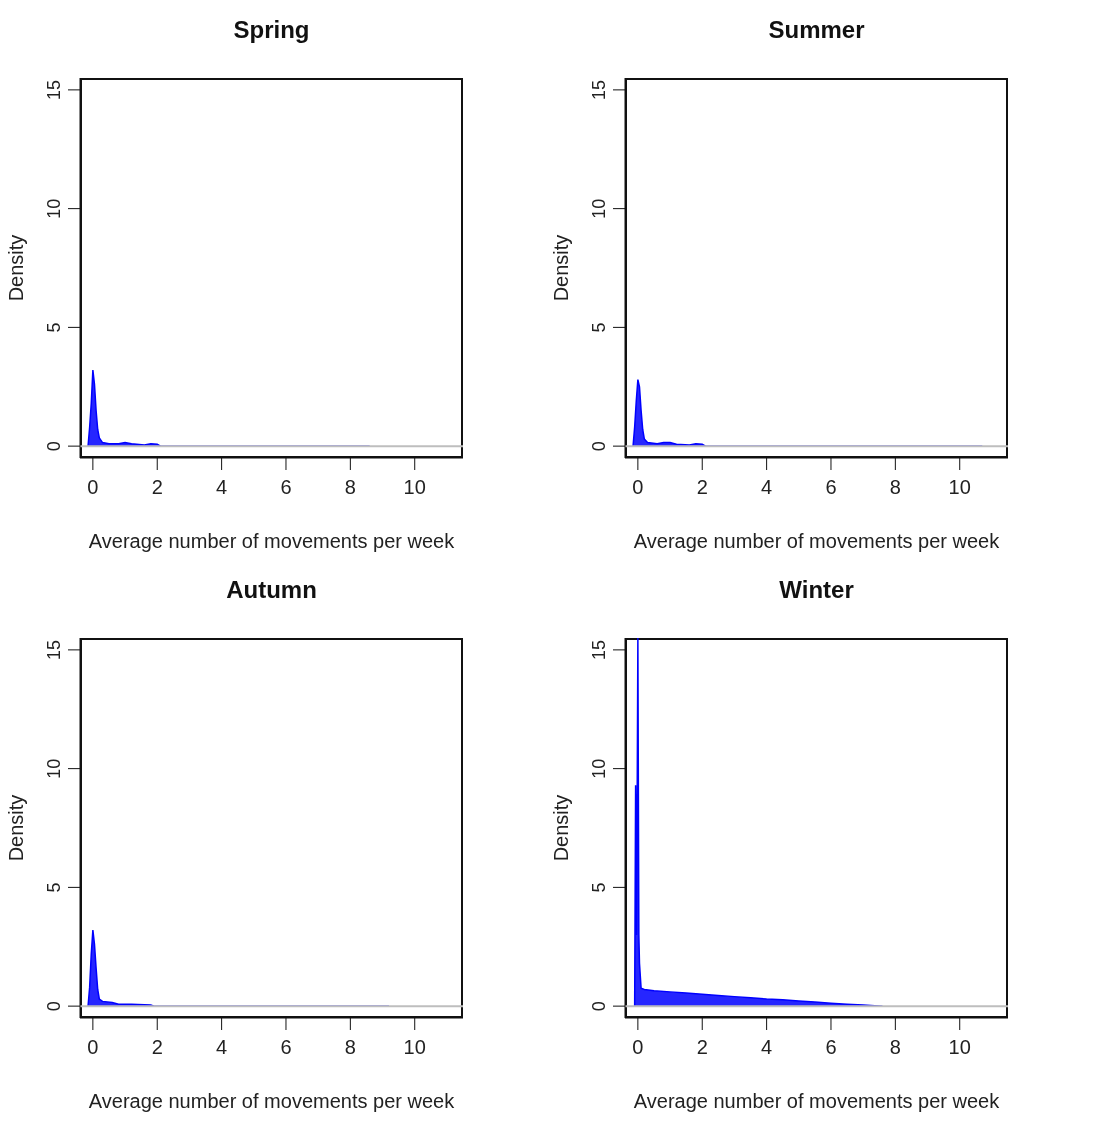  I want to click on chart-title: Autumn, so click(271, 590).